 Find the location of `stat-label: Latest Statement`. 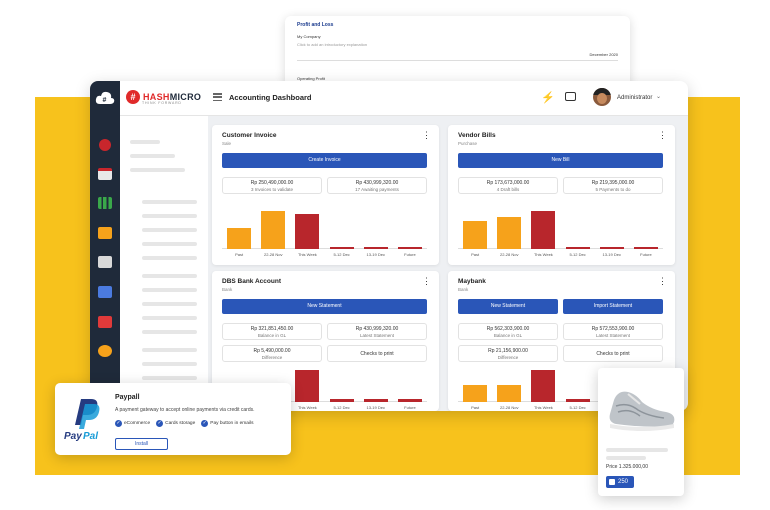

stat-label: Latest Statement is located at coordinates (613, 335).